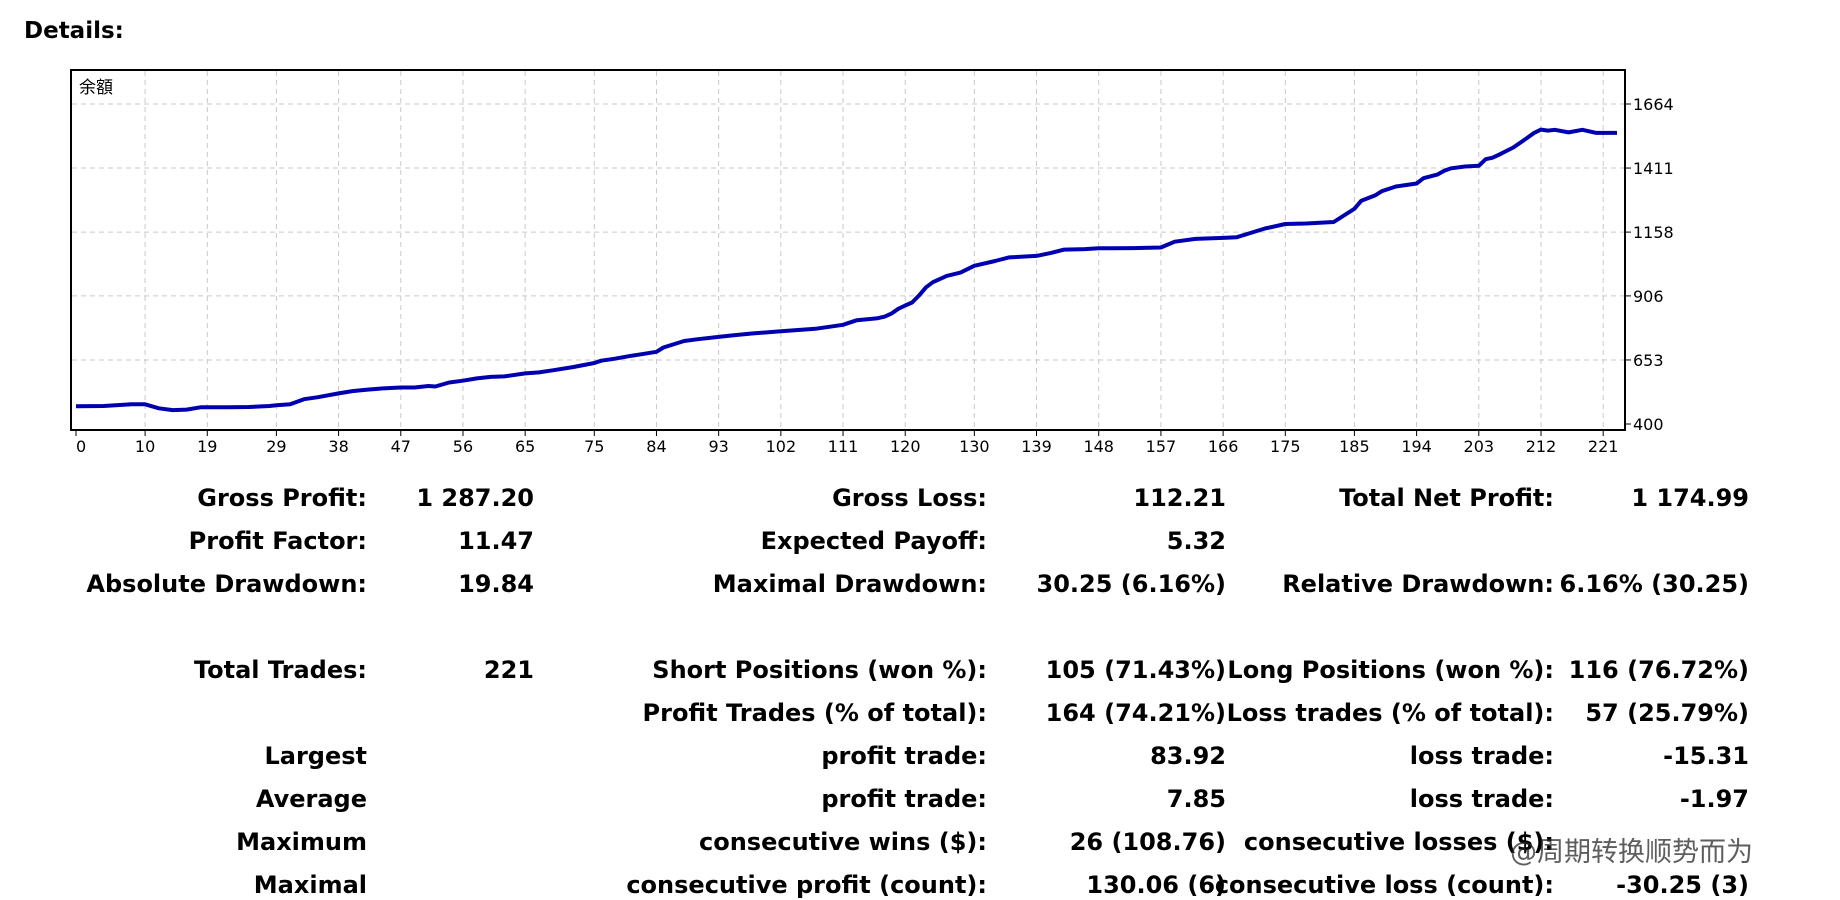  I want to click on long-positions-label: Long Positions (won %):, so click(1390, 670).